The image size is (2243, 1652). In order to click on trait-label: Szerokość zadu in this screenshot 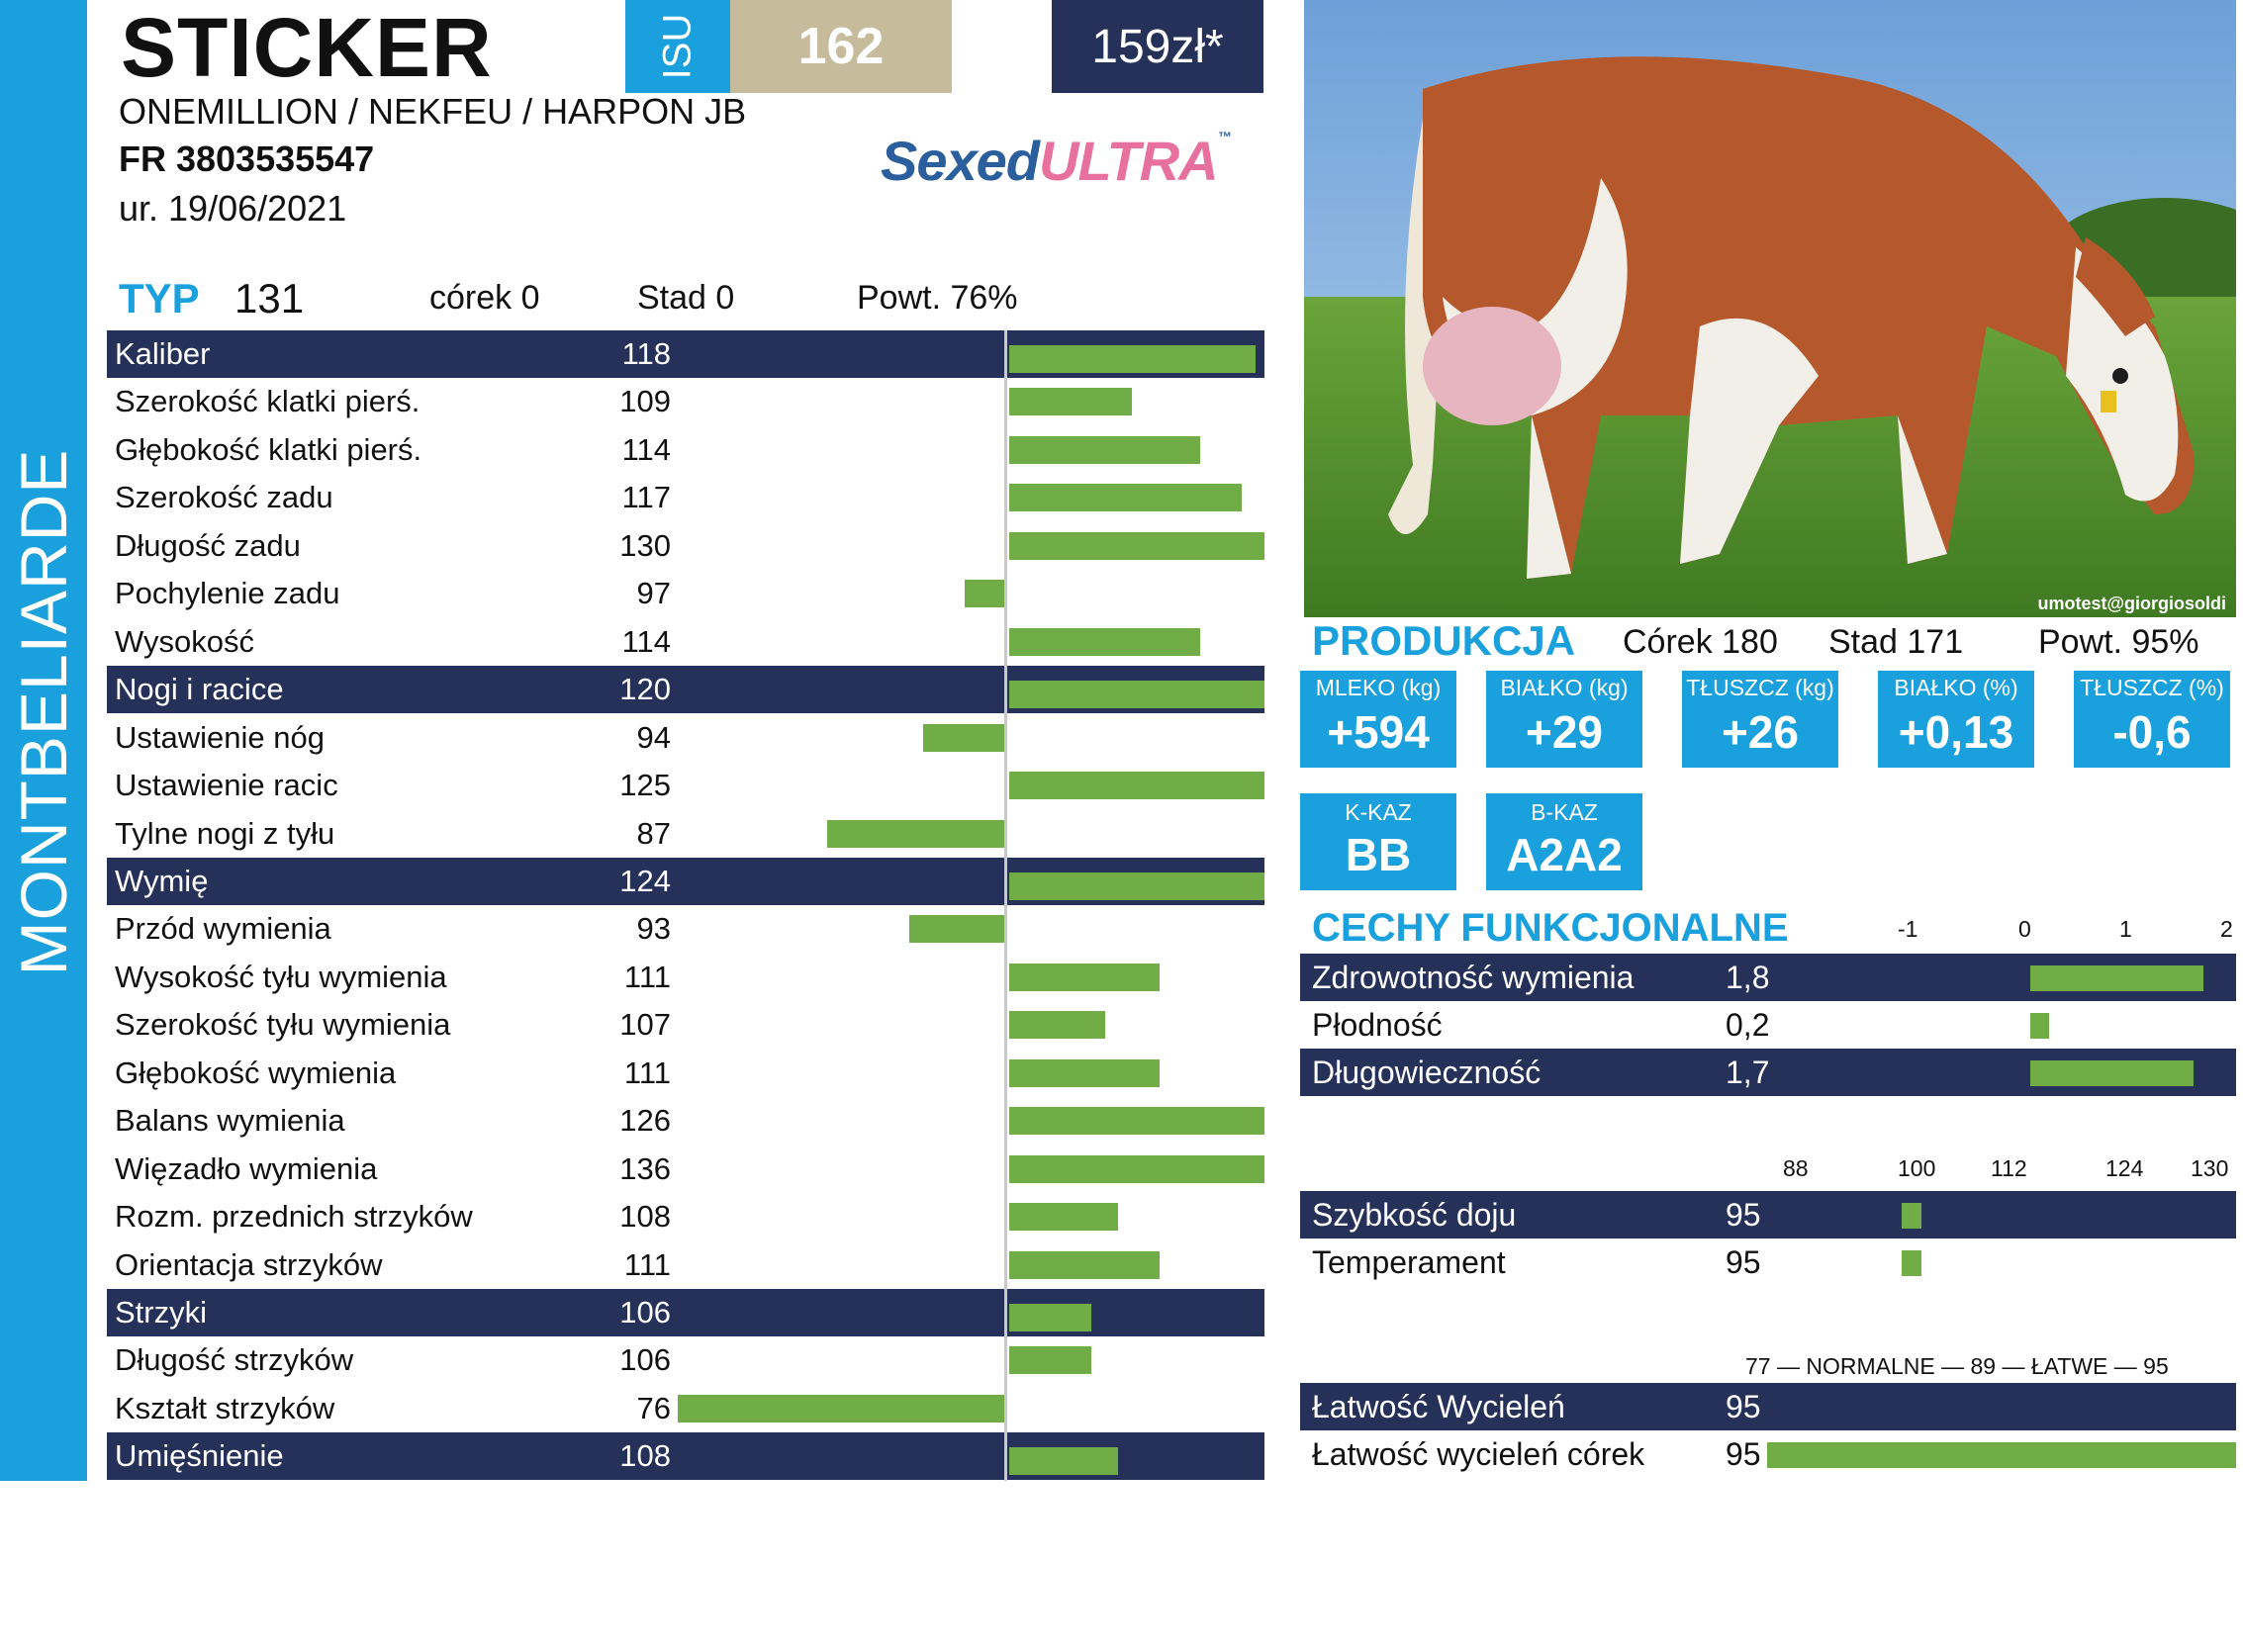, I will do `click(224, 498)`.